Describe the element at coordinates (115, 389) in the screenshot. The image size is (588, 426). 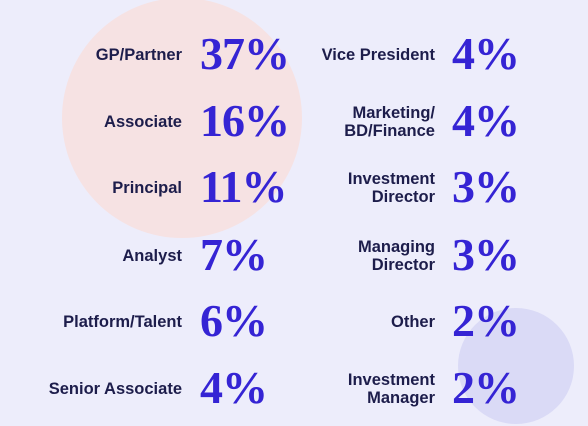
I see `label-line: Senior Associate` at that location.